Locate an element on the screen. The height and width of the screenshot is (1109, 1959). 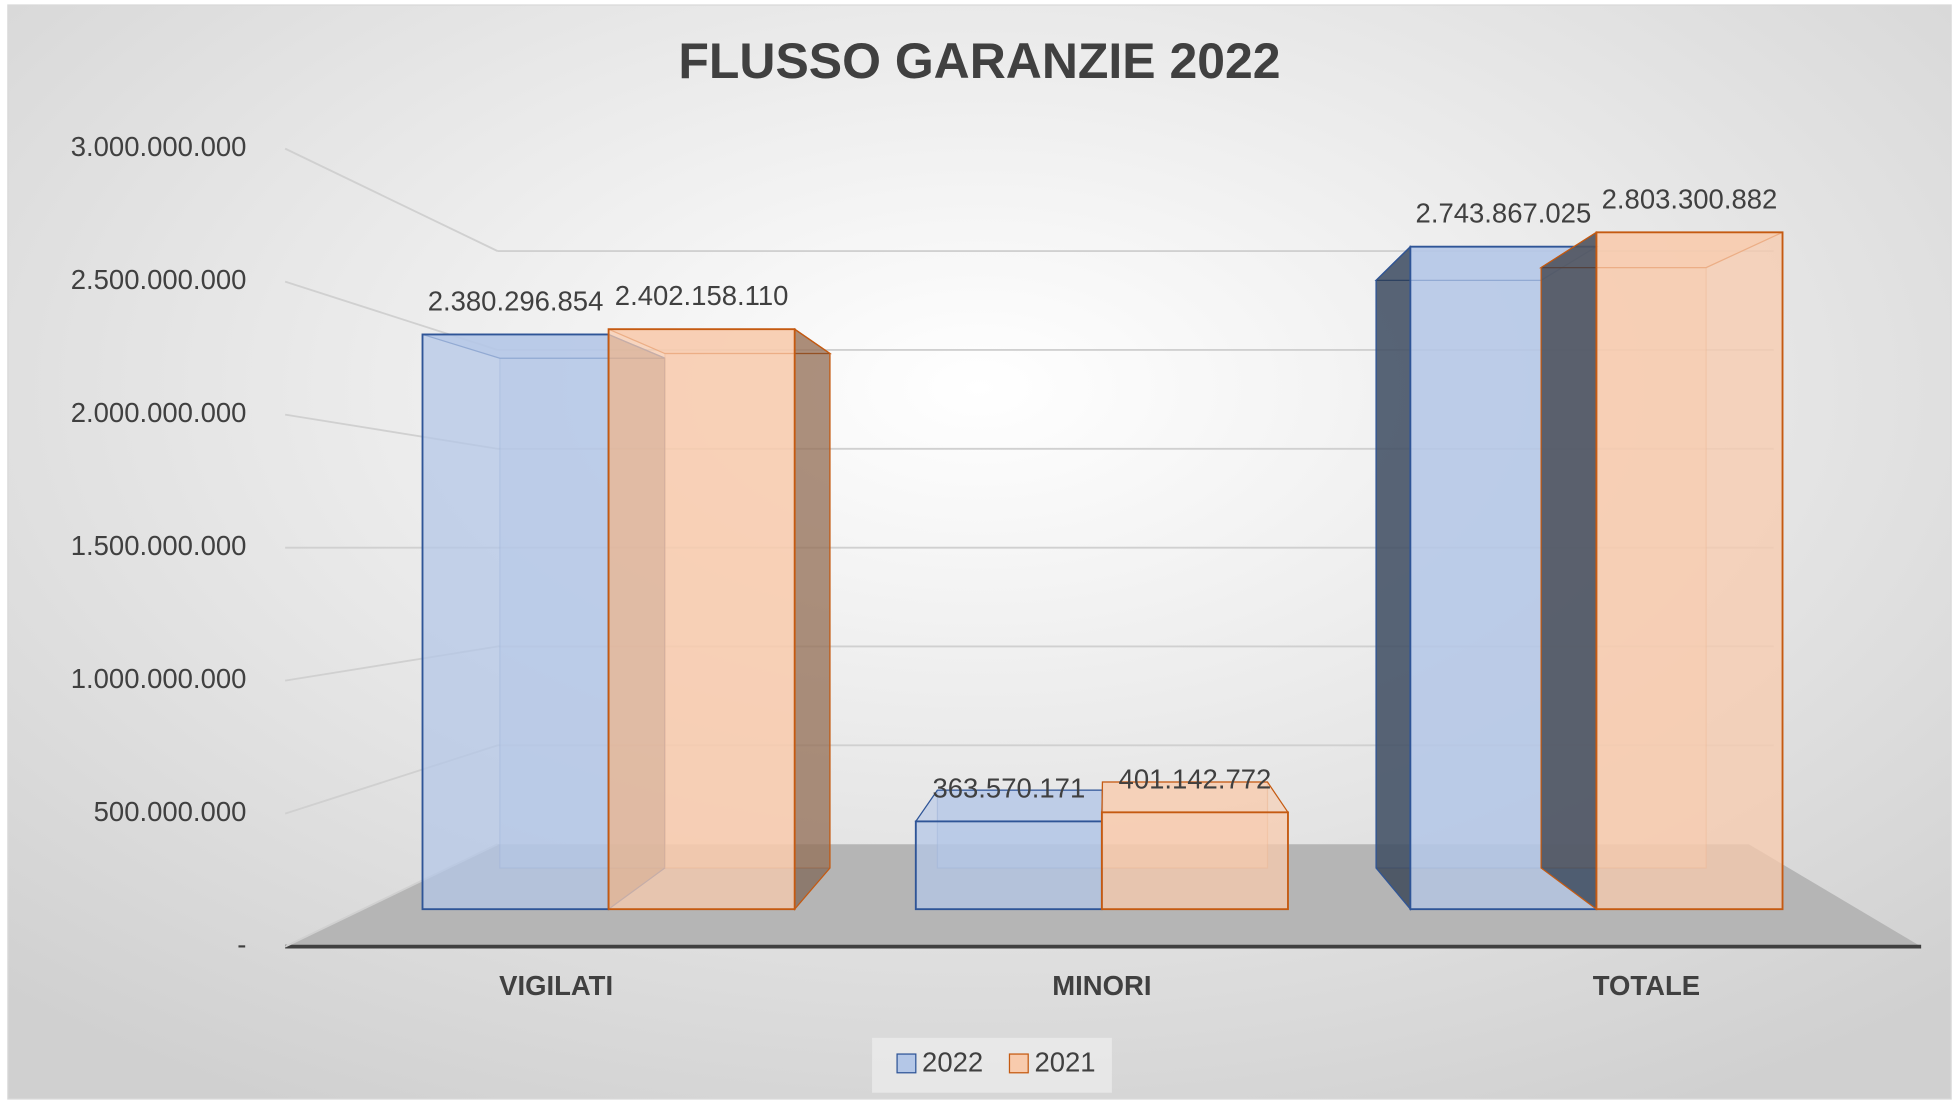
data-label: 2.380.296.854 is located at coordinates (516, 300).